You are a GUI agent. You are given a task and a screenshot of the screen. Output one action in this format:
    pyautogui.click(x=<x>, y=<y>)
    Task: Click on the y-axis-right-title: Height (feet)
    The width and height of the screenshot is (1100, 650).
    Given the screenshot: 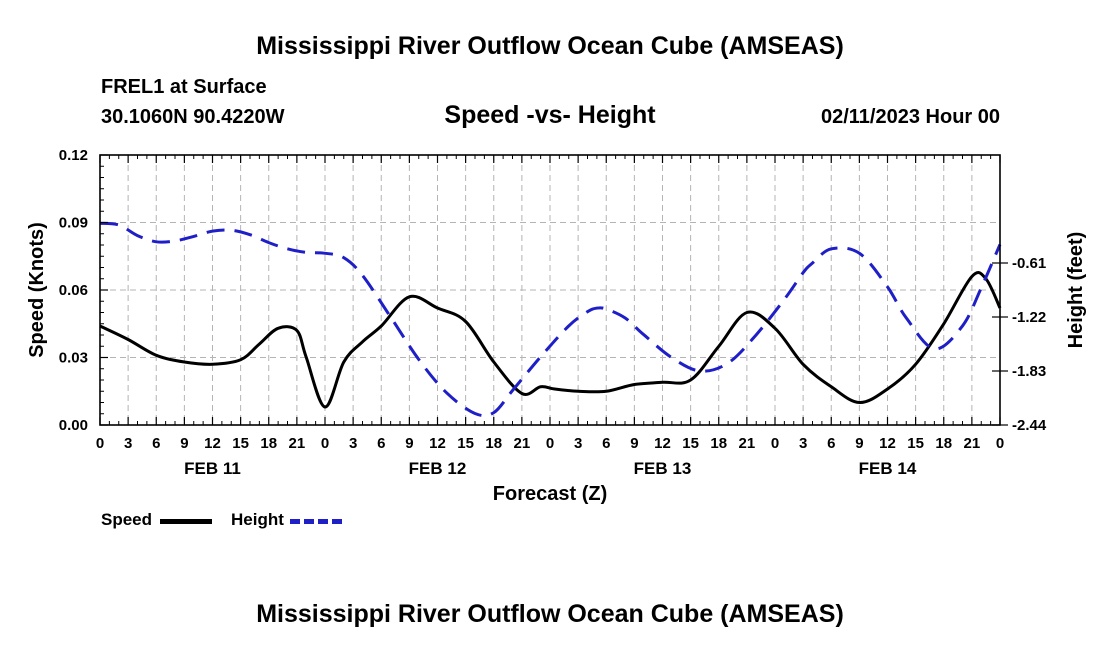 What is the action you would take?
    pyautogui.click(x=1076, y=290)
    